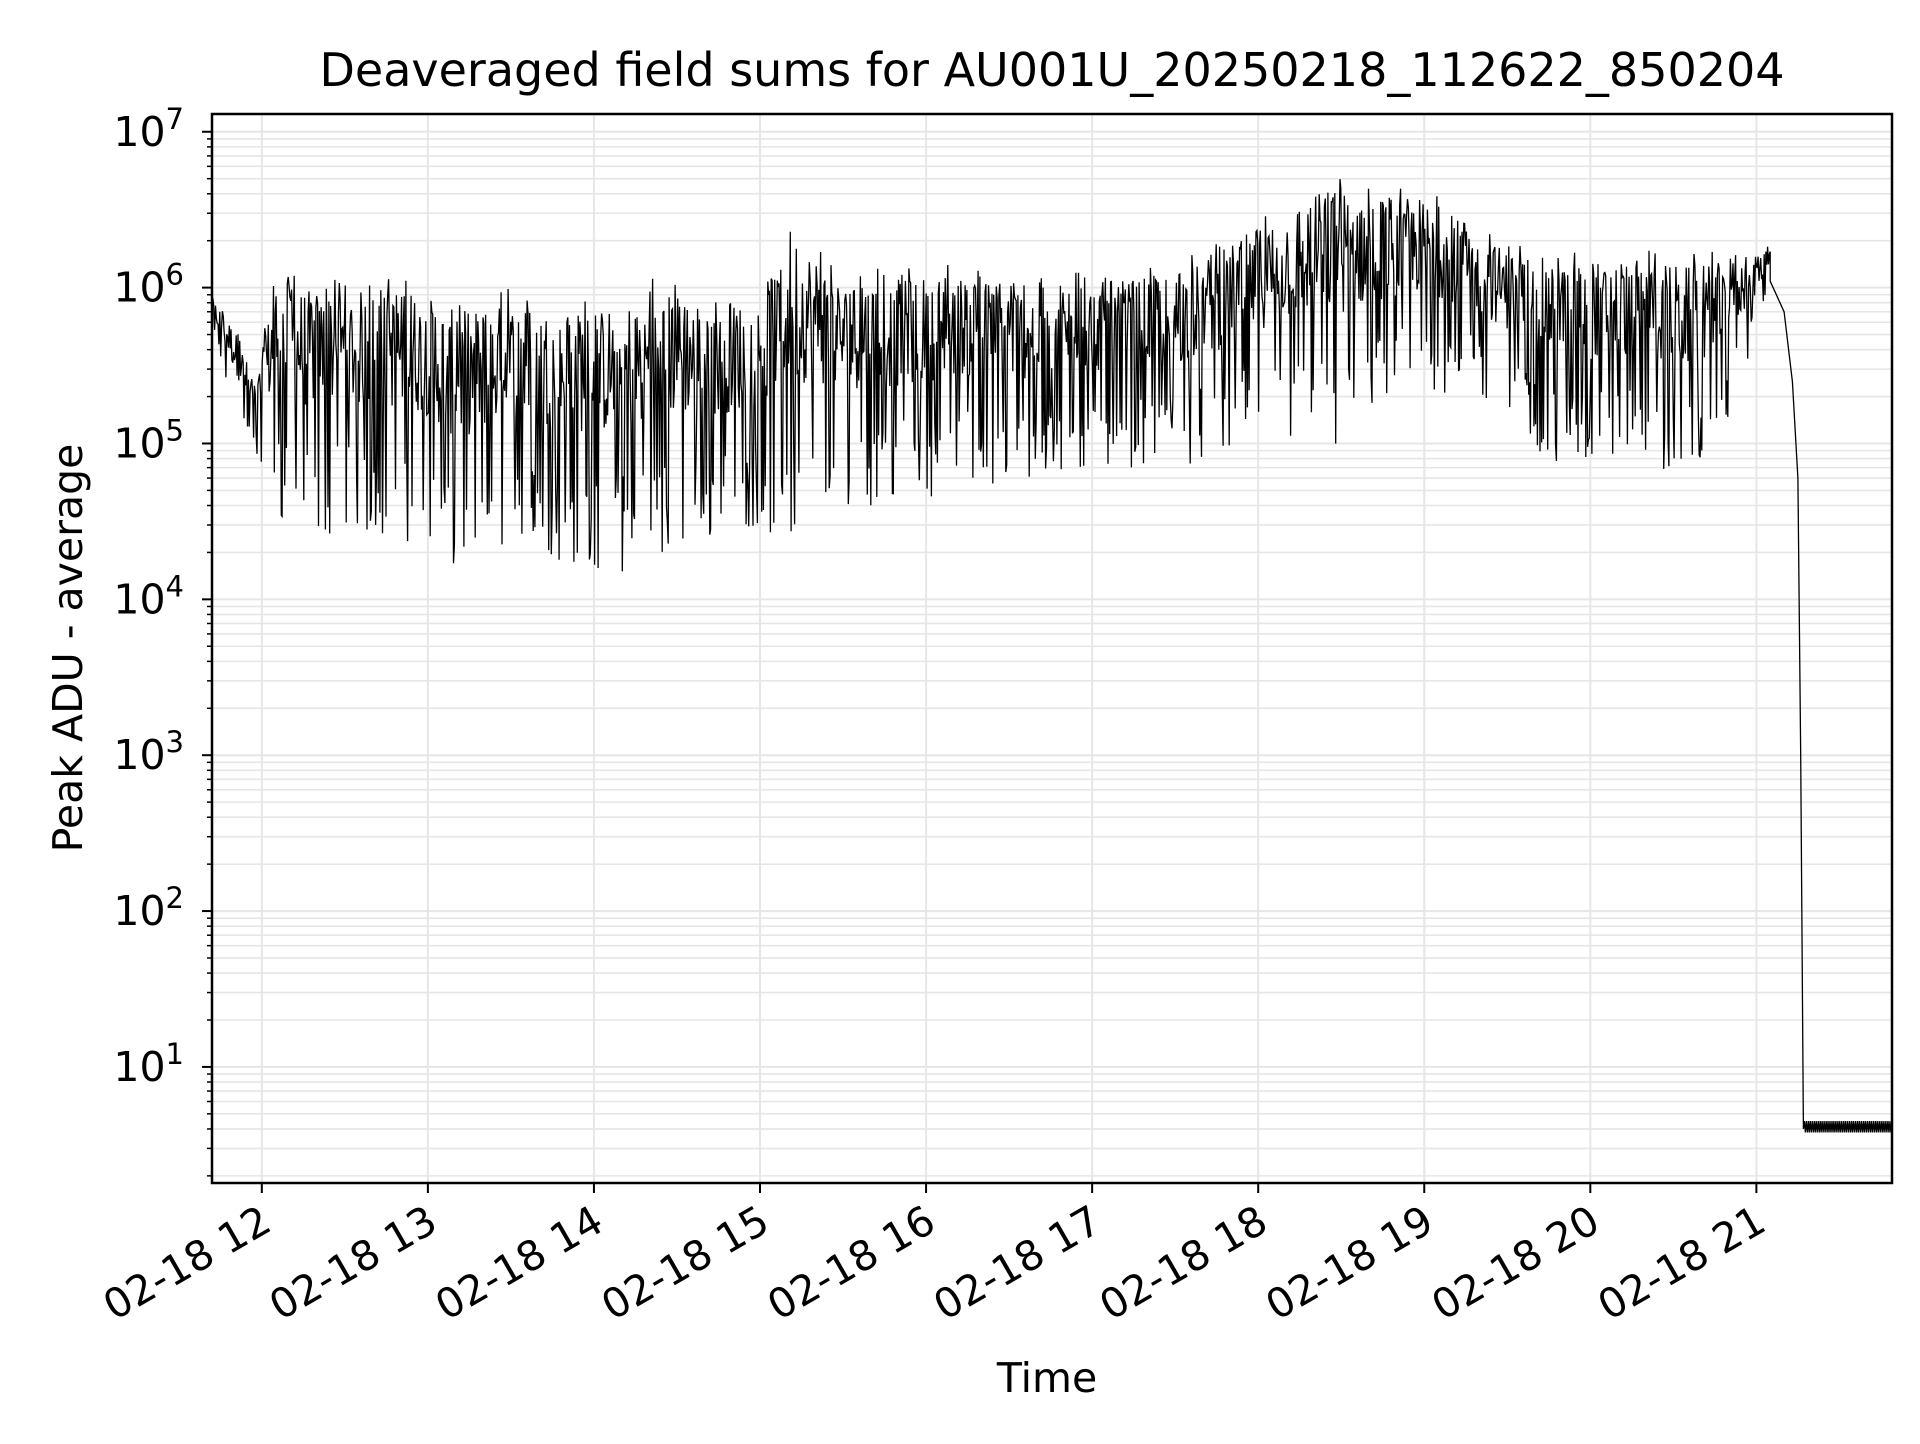 This screenshot has height=1444, width=1920. I want to click on y-axis-label: Peak ADU - average, so click(68, 648).